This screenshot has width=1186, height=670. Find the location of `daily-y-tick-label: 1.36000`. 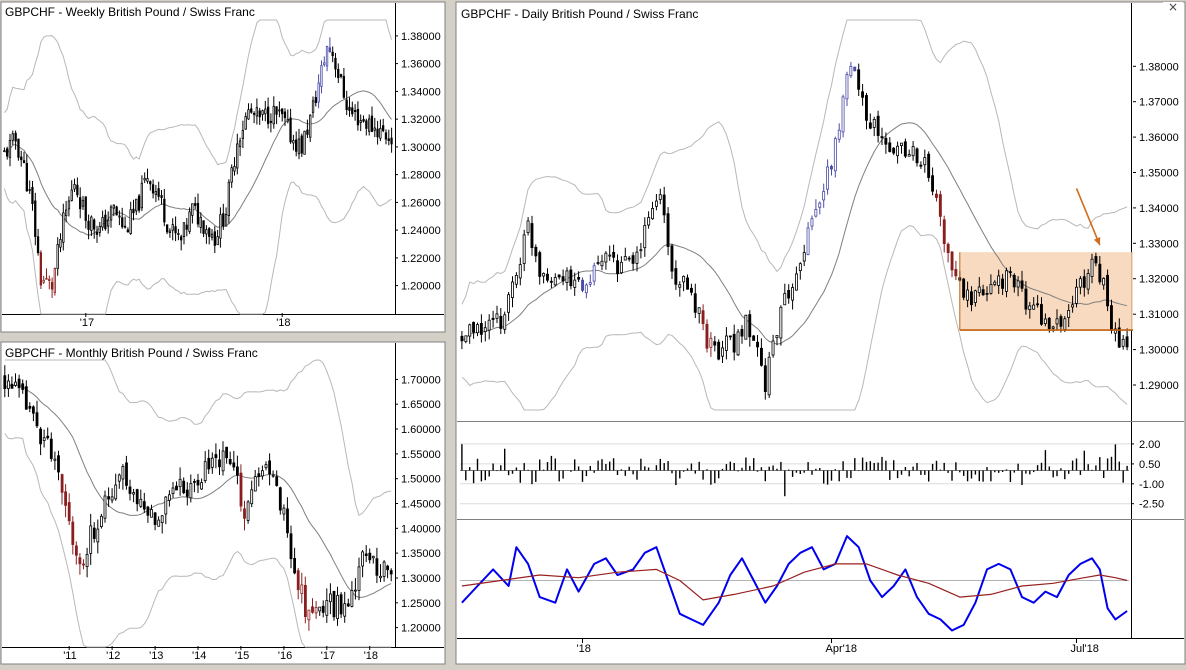

daily-y-tick-label: 1.36000 is located at coordinates (1159, 138).